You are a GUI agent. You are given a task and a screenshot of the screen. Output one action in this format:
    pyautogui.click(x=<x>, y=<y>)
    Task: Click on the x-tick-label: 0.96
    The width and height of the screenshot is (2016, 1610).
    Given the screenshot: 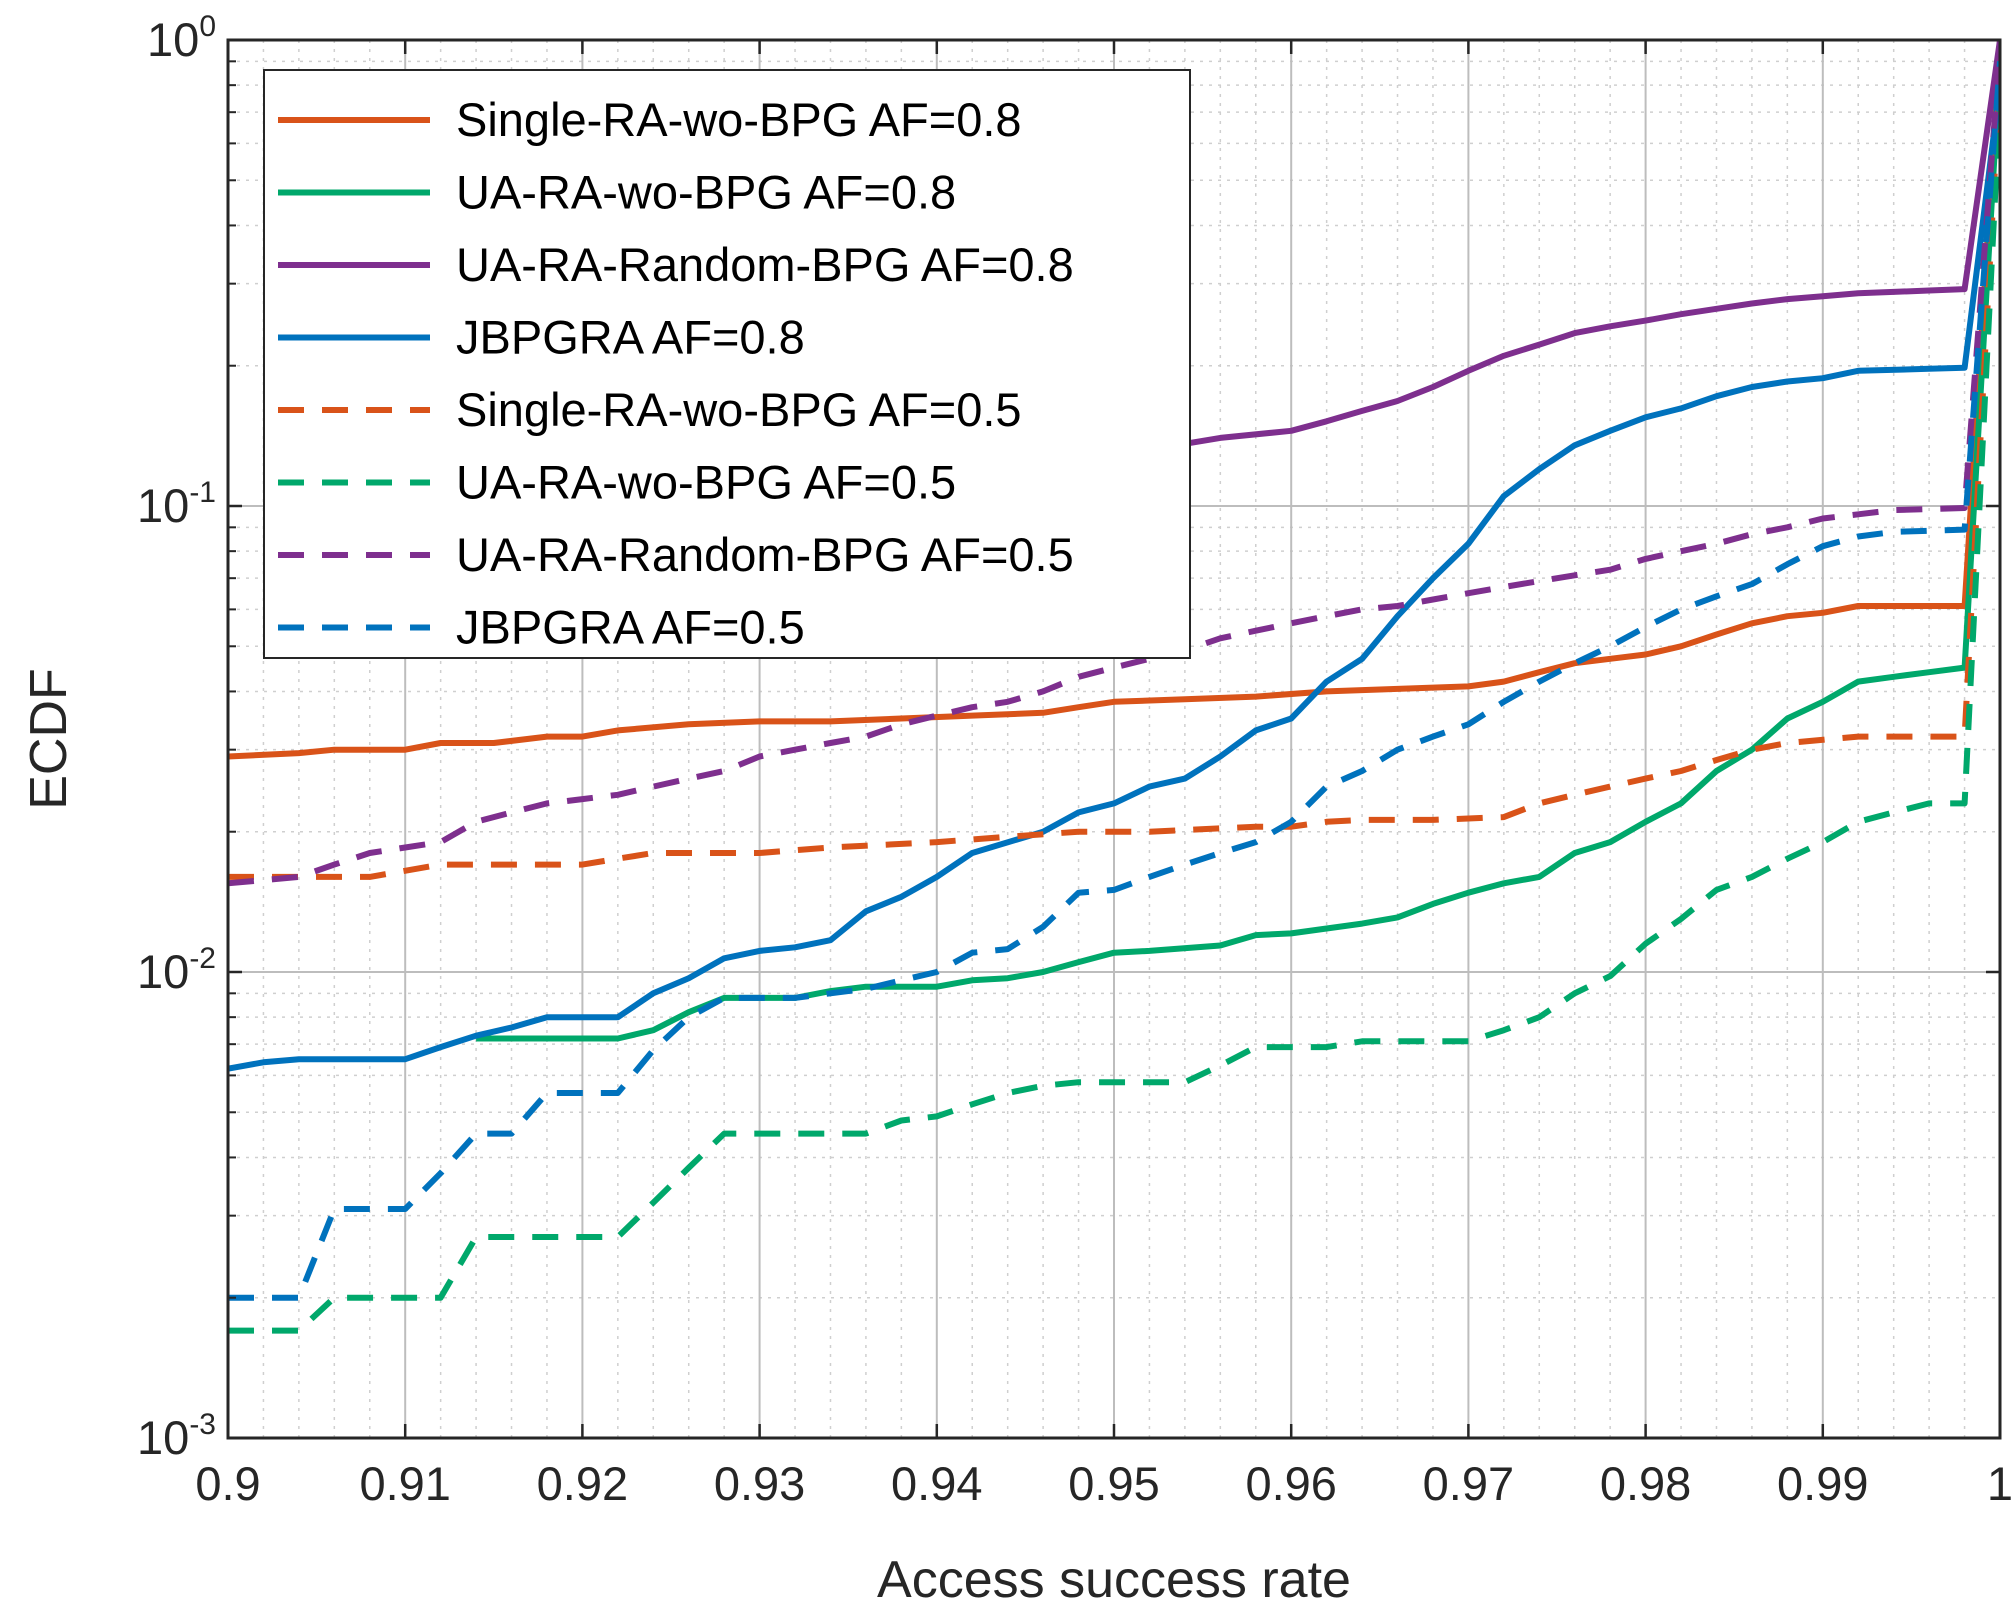 What is the action you would take?
    pyautogui.click(x=1290, y=1483)
    